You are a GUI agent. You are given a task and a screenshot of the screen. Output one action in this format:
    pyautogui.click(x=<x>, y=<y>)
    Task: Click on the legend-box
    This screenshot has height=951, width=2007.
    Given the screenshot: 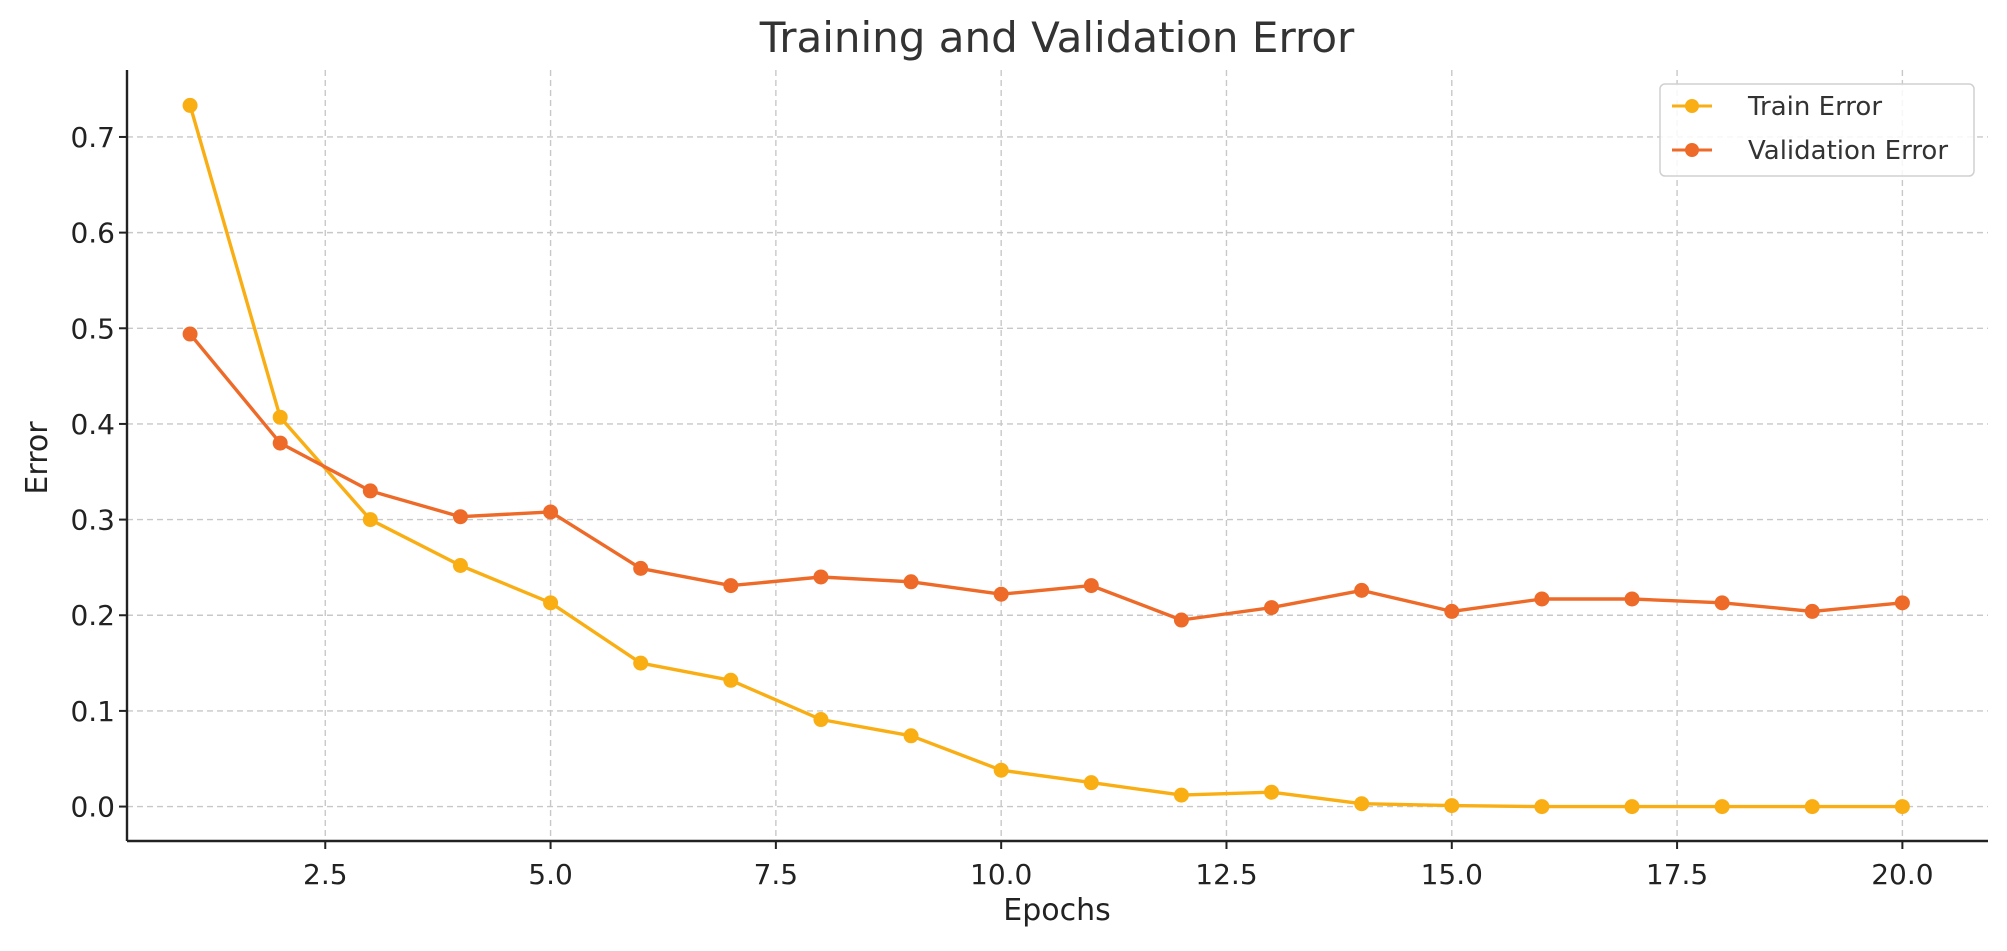 What is the action you would take?
    pyautogui.click(x=1817, y=130)
    